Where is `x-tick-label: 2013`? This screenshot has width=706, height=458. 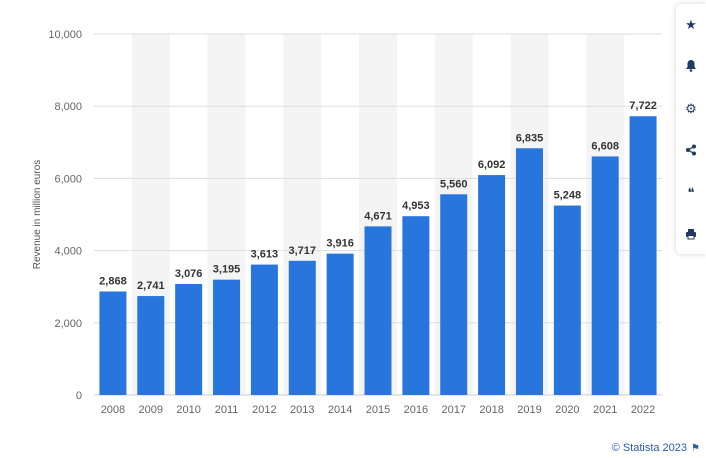
x-tick-label: 2013 is located at coordinates (302, 410).